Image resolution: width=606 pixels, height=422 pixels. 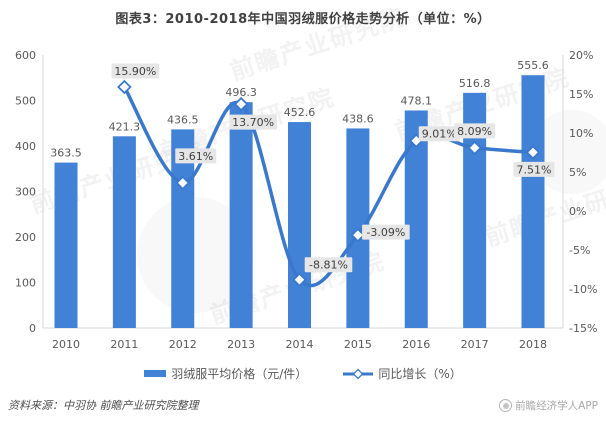 I want to click on growth-label-2017: 8.09%, so click(x=474, y=131).